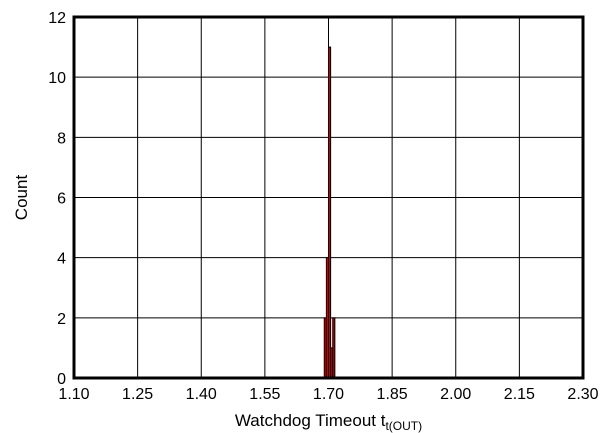 The height and width of the screenshot is (433, 611). What do you see at coordinates (201, 394) in the screenshot?
I see `x-tick-label: 1.40` at bounding box center [201, 394].